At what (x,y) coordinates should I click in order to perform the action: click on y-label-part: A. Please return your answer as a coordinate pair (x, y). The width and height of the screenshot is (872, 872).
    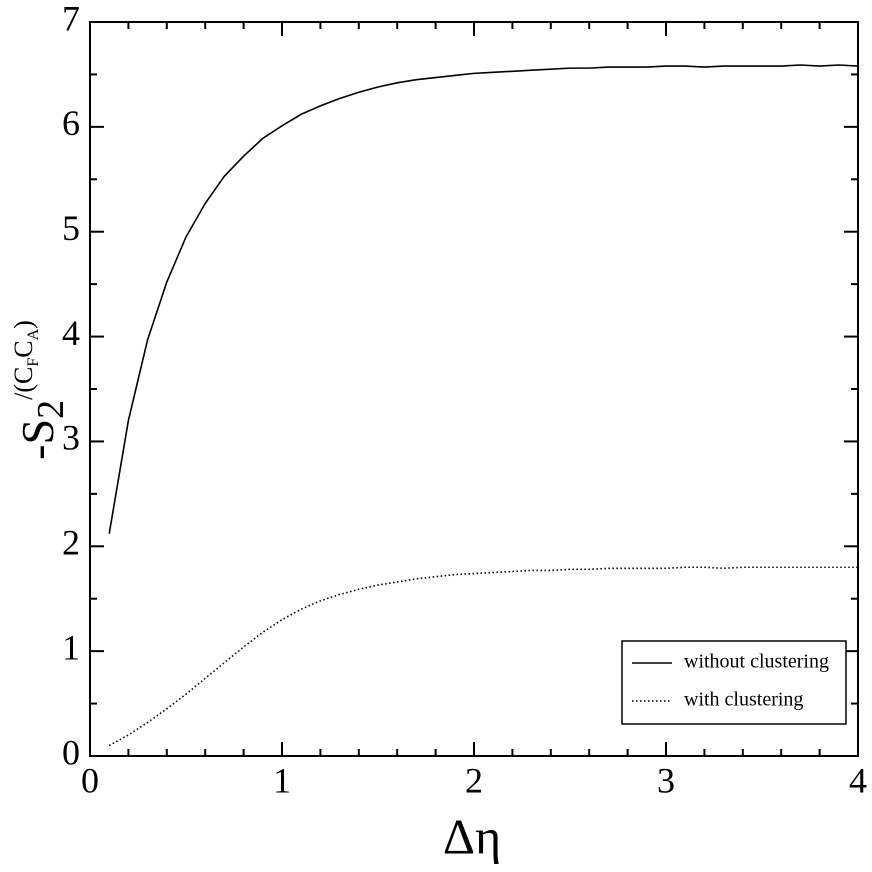
    Looking at the image, I should click on (33, 334).